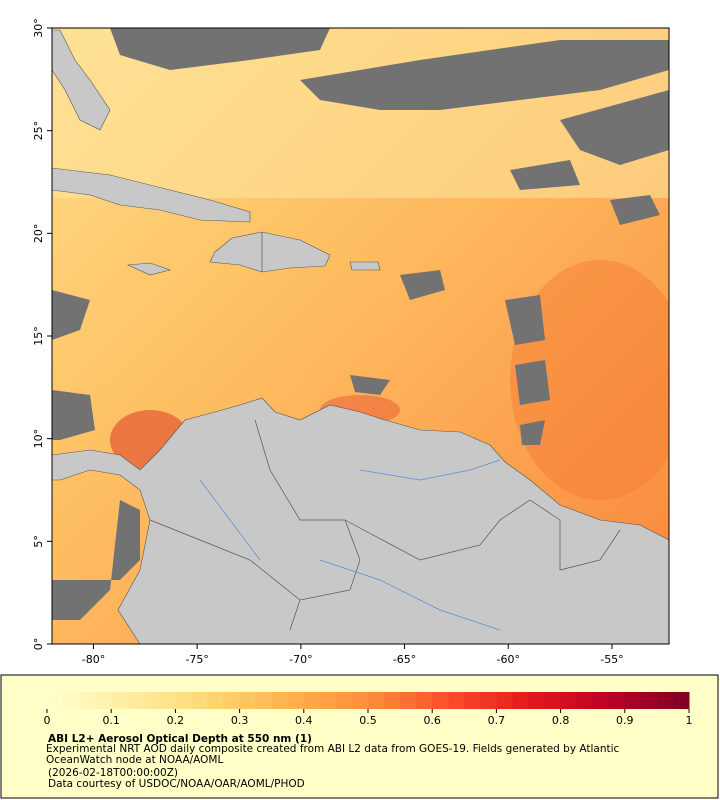 The image size is (720, 800). I want to click on colorbar-tick-label: 0, so click(47, 720).